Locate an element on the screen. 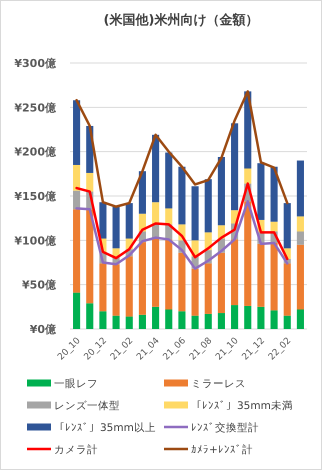 The image size is (322, 470). legend-label: カメラ計 is located at coordinates (76, 449).